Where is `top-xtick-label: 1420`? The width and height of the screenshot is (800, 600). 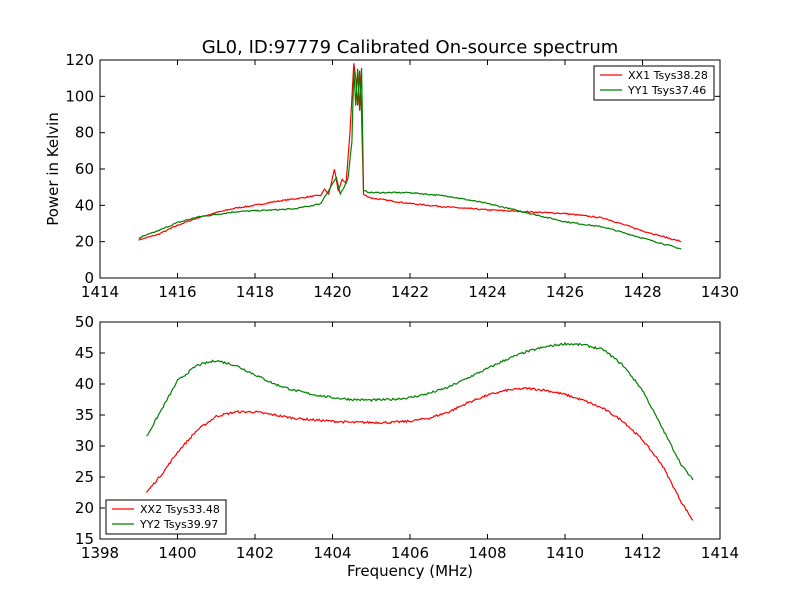 top-xtick-label: 1420 is located at coordinates (332, 292).